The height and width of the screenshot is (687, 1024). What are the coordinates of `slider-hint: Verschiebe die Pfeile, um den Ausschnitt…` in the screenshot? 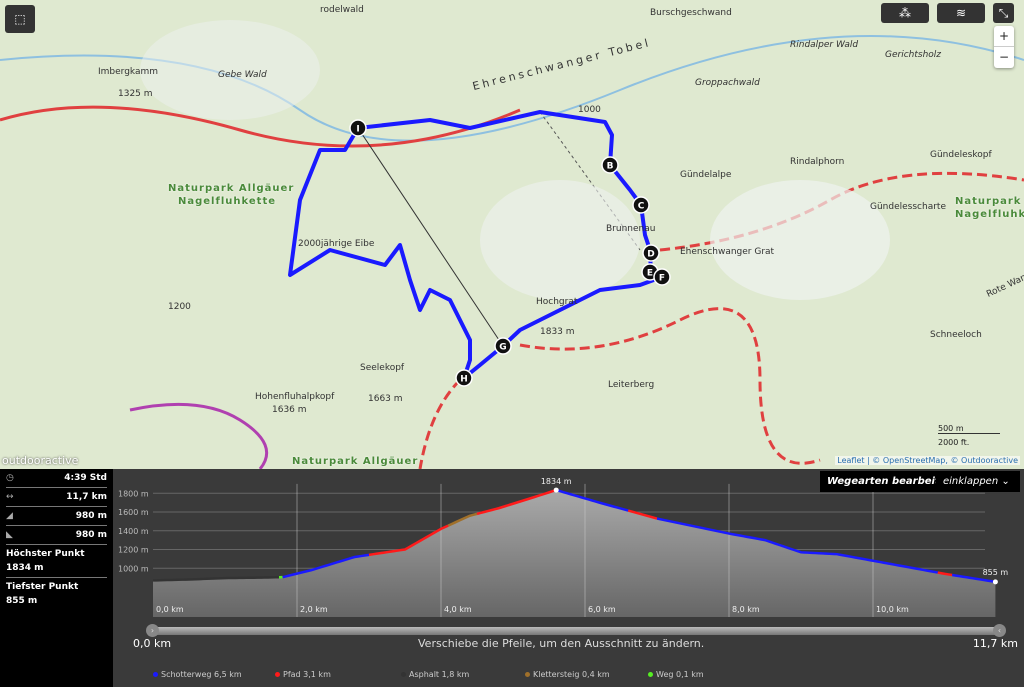 It's located at (561, 643).